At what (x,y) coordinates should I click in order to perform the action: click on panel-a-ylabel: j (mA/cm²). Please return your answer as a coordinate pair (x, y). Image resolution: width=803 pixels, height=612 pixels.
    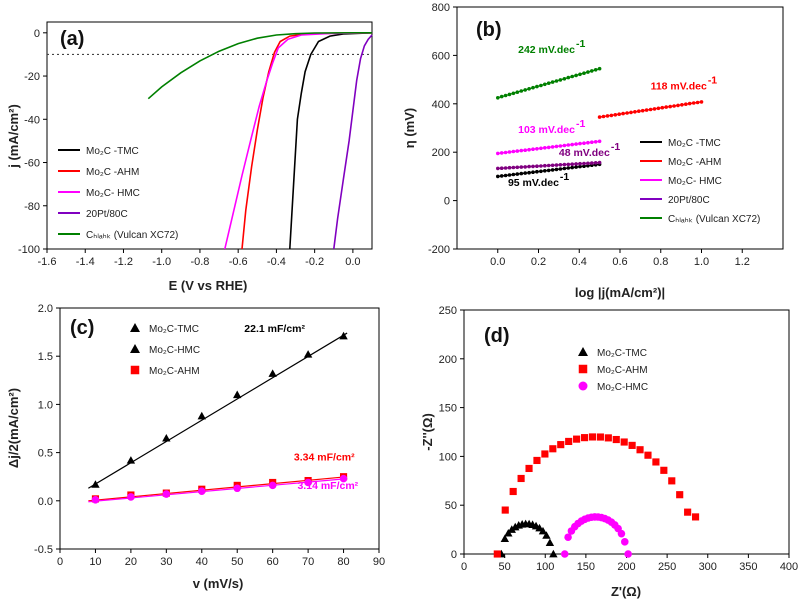
    Looking at the image, I should click on (13, 136).